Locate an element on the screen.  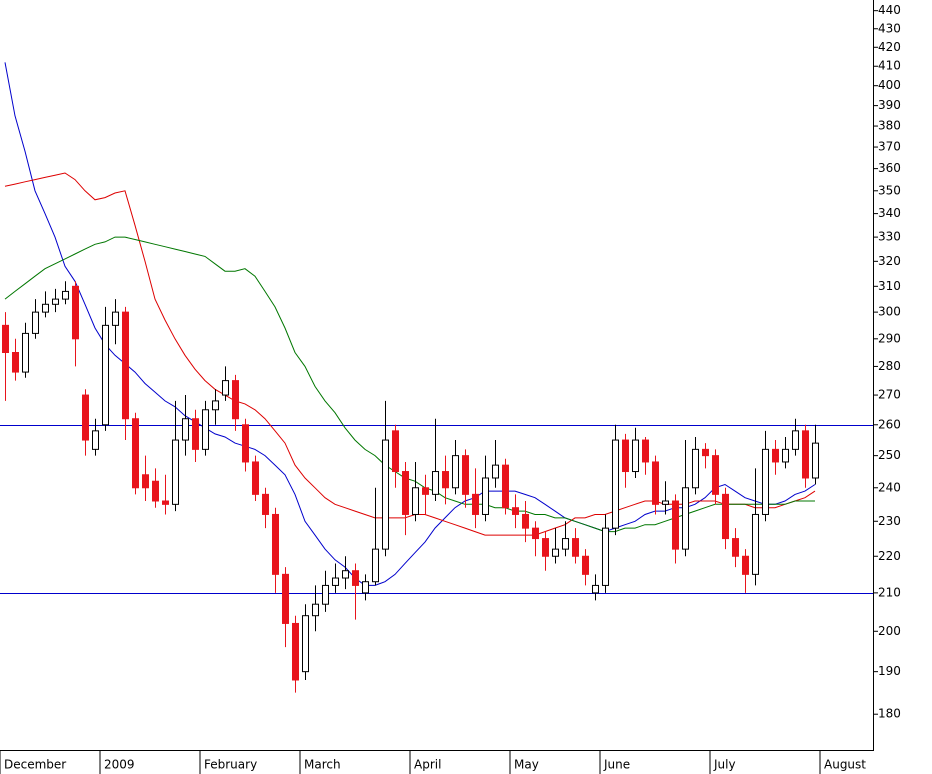
y-tick-label: 290 is located at coordinates (889, 338).